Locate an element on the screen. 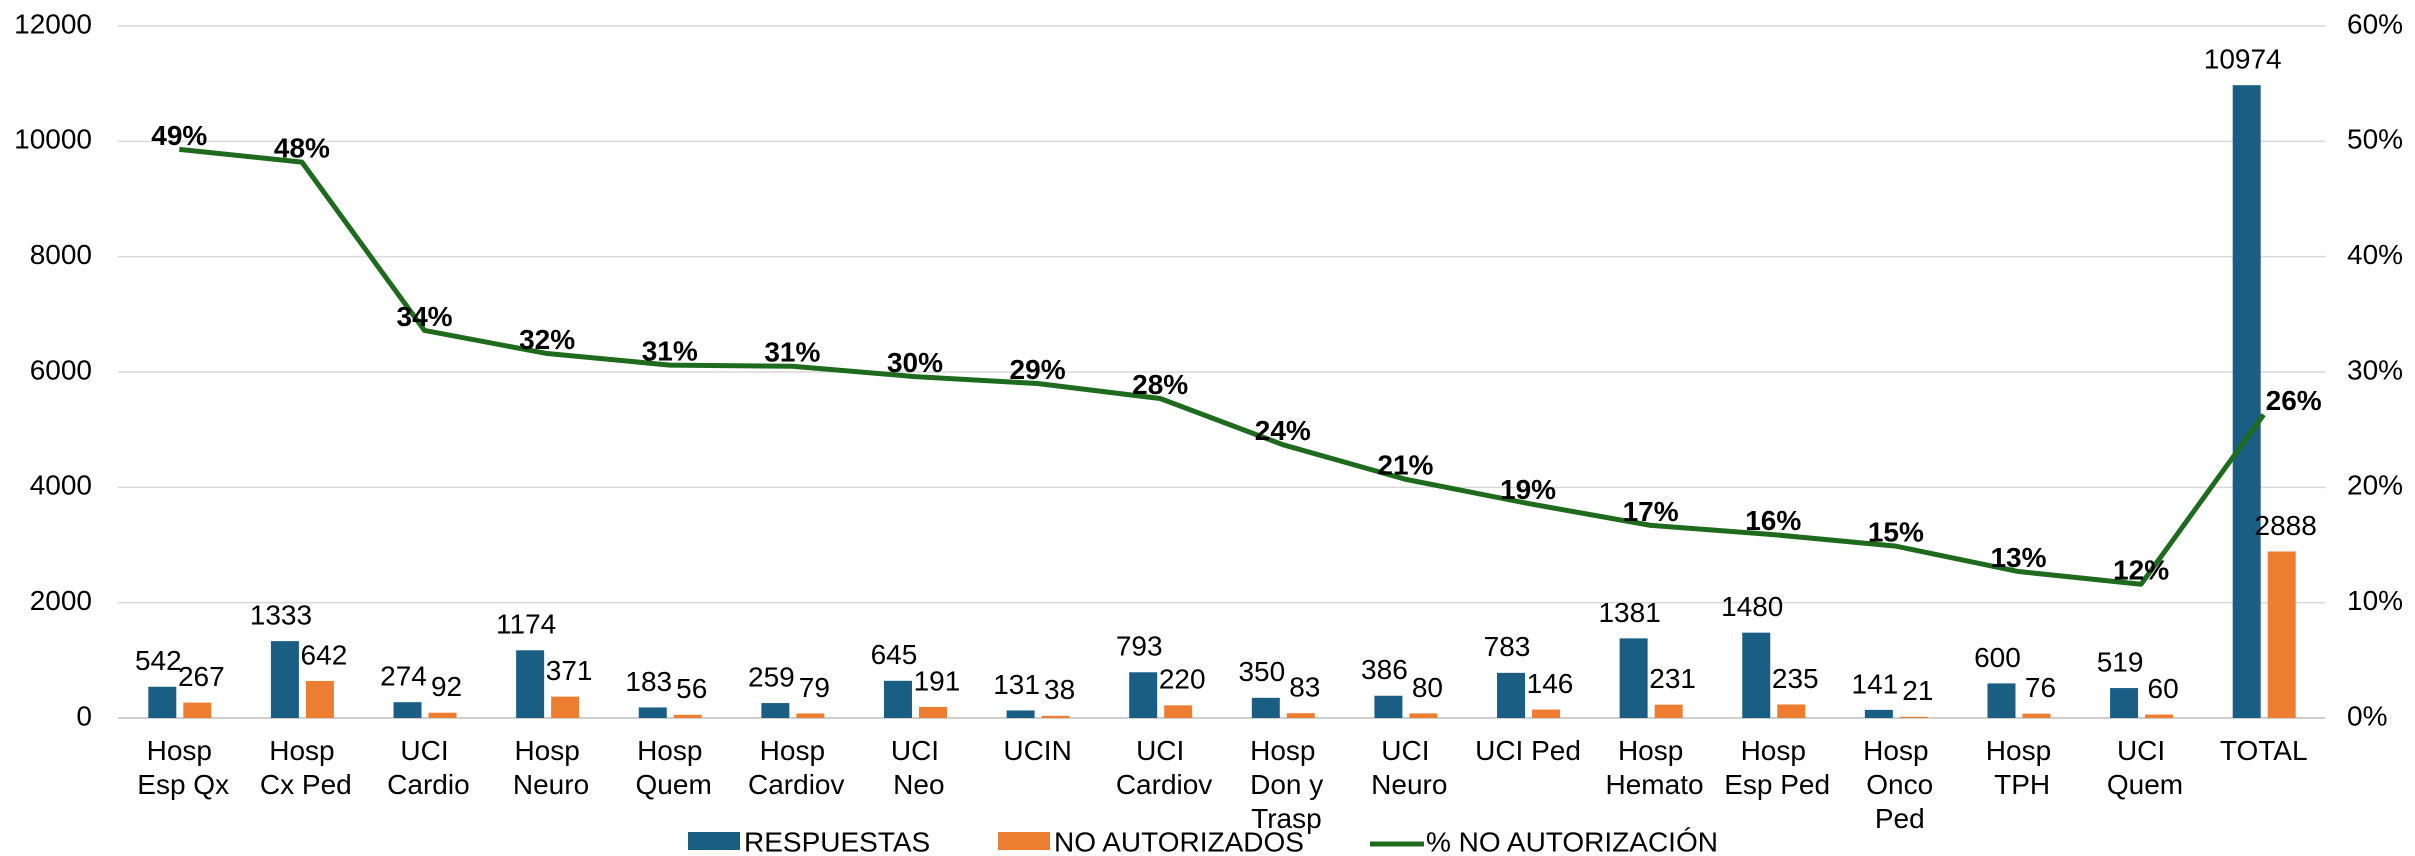 This screenshot has width=2415, height=856. bar-value-label: 1381 is located at coordinates (1629, 612).